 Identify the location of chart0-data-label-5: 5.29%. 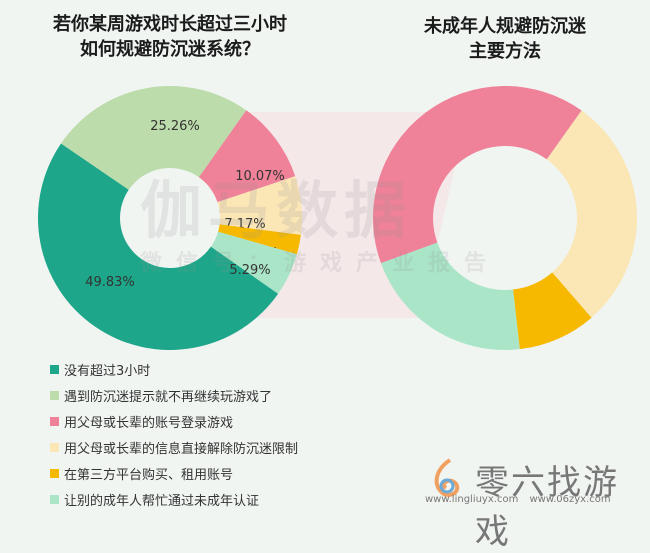
(249, 270).